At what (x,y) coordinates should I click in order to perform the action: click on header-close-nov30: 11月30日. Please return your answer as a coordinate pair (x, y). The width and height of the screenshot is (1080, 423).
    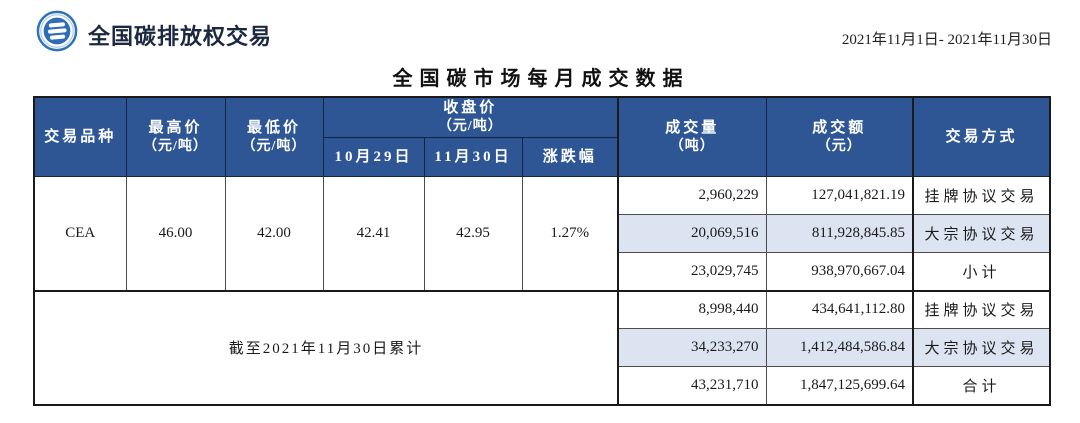
    Looking at the image, I should click on (473, 157).